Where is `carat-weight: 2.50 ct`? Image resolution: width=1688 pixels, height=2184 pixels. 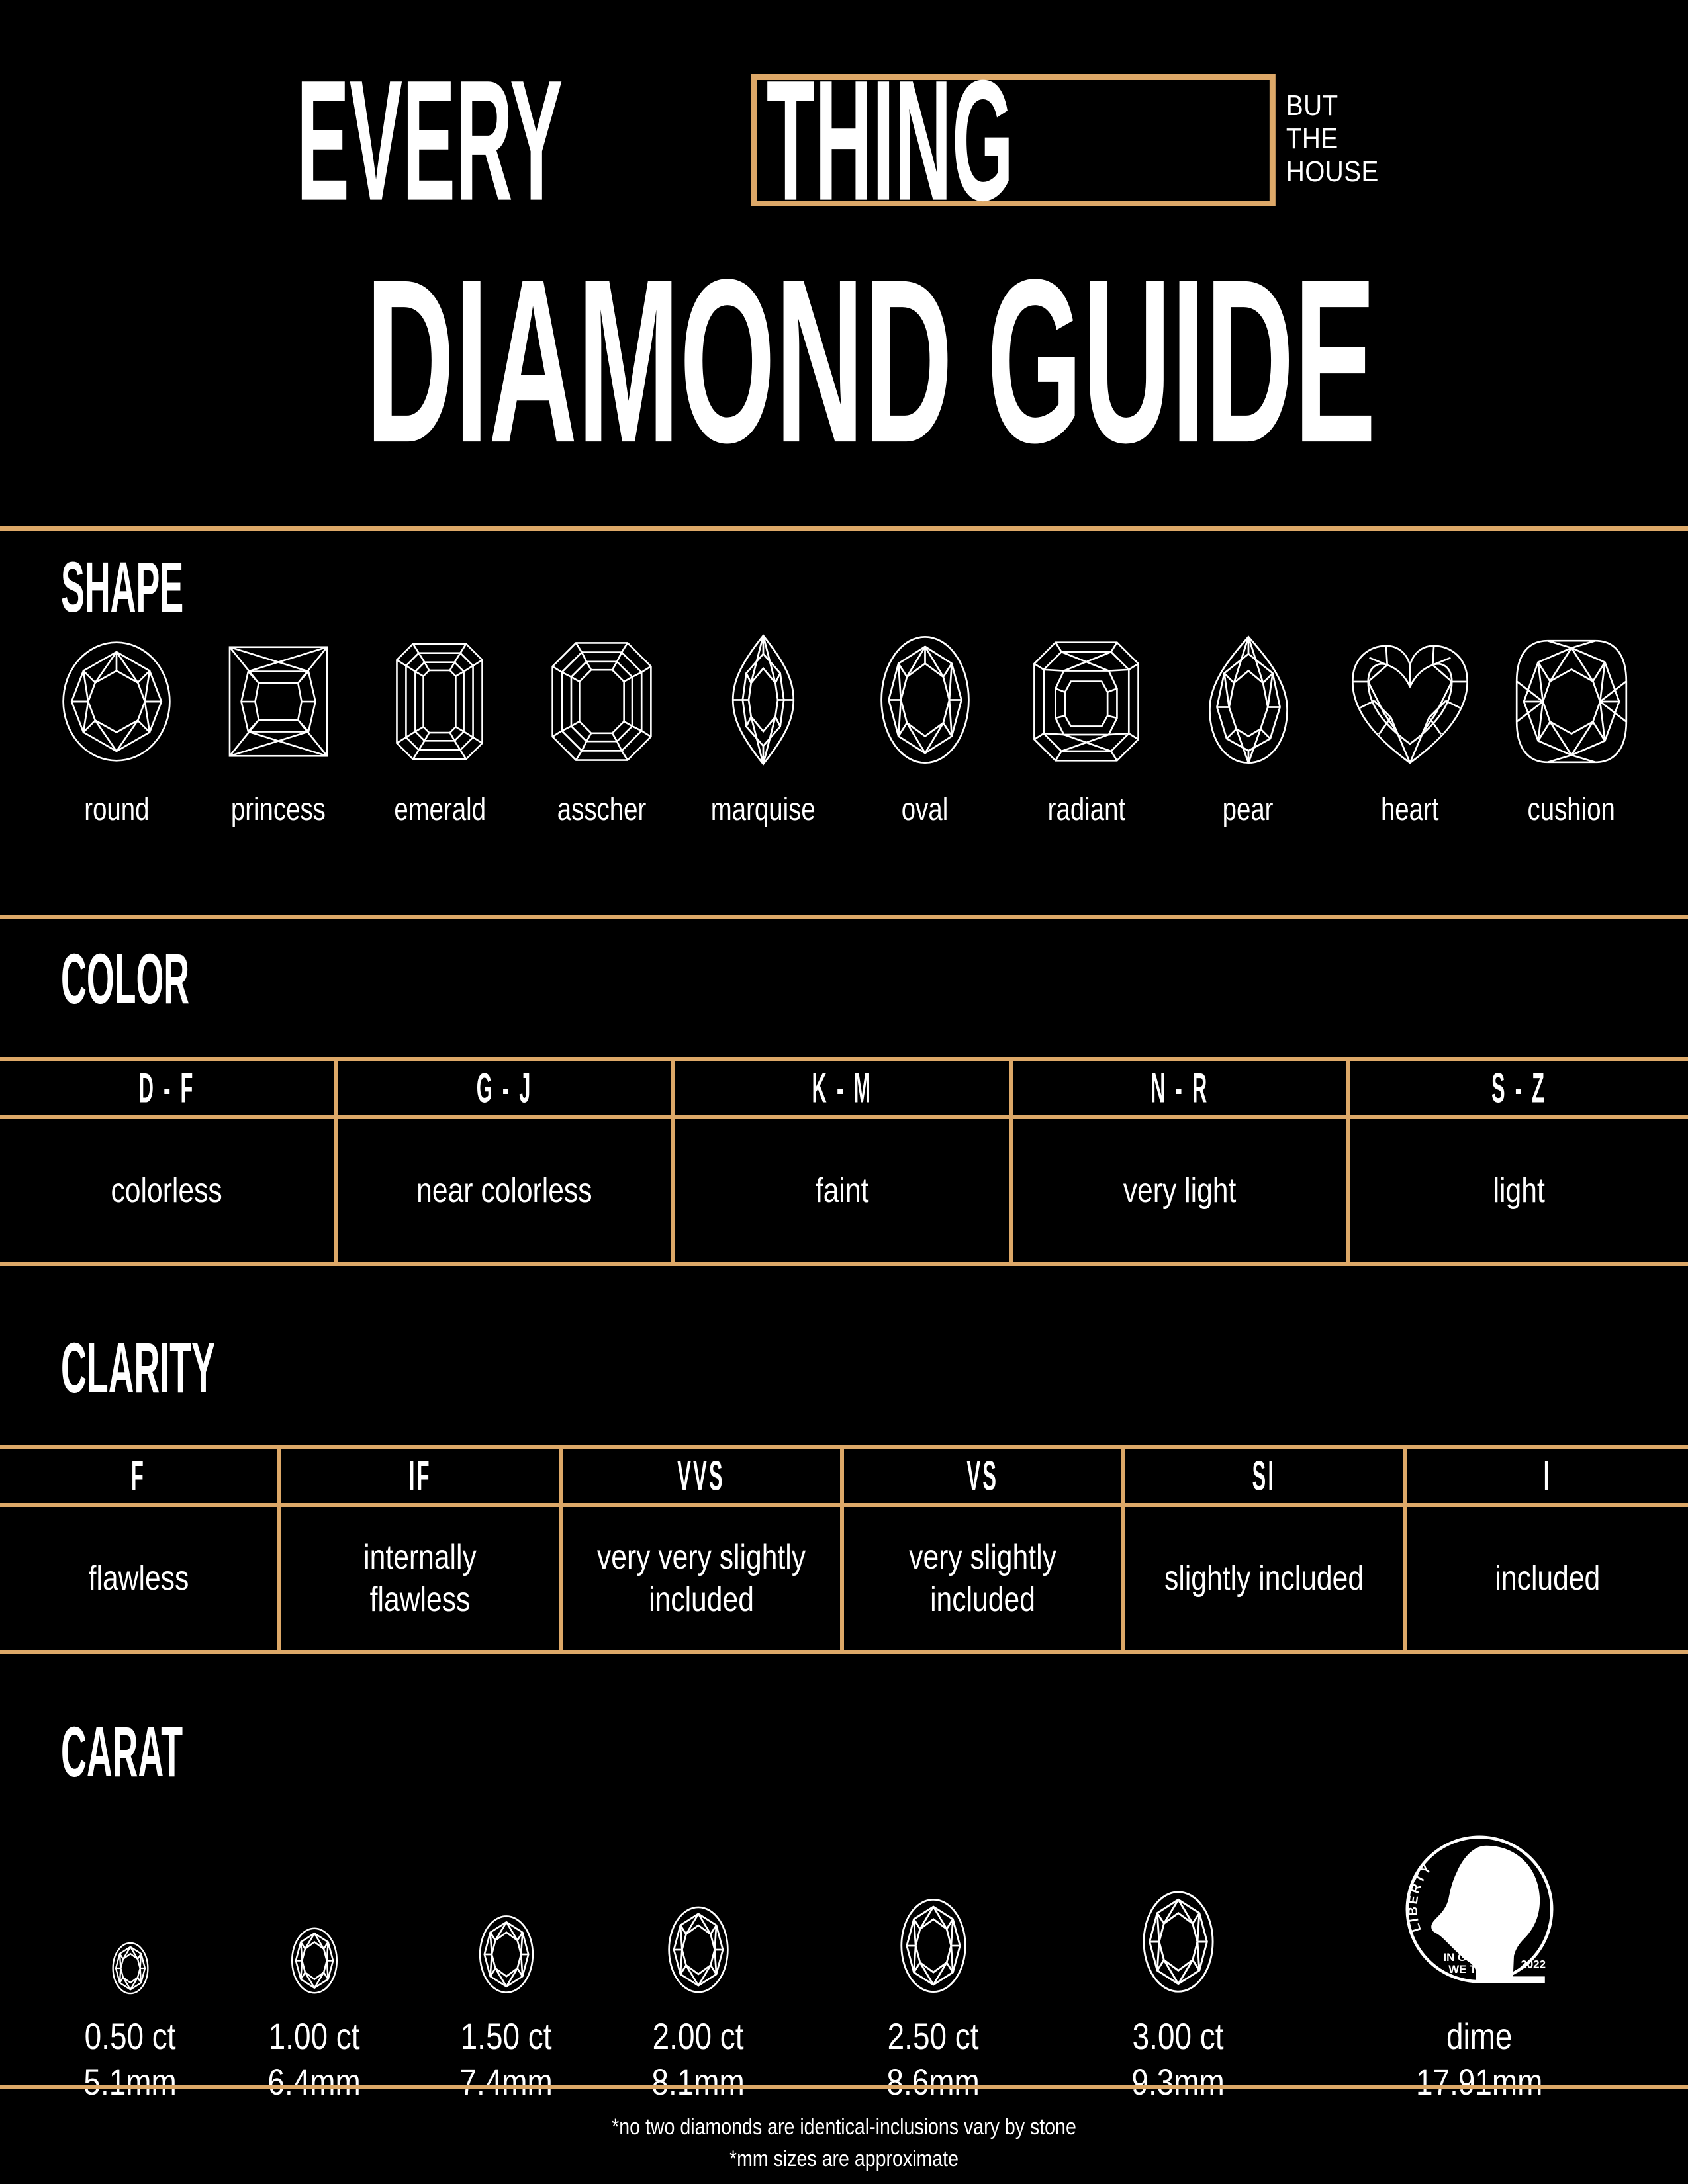
carat-weight: 2.50 ct is located at coordinates (933, 2036).